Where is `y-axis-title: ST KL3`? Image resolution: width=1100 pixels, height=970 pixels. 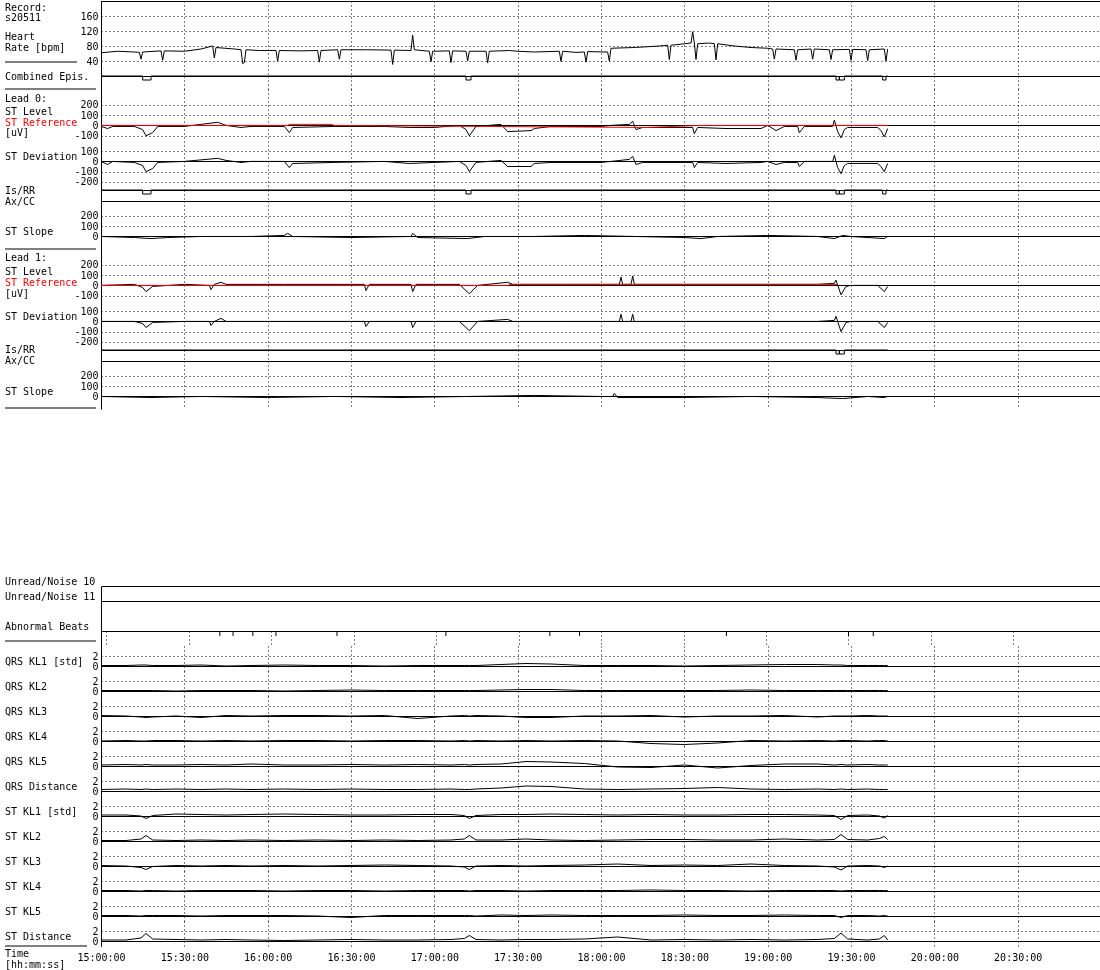 y-axis-title: ST KL3 is located at coordinates (23, 861).